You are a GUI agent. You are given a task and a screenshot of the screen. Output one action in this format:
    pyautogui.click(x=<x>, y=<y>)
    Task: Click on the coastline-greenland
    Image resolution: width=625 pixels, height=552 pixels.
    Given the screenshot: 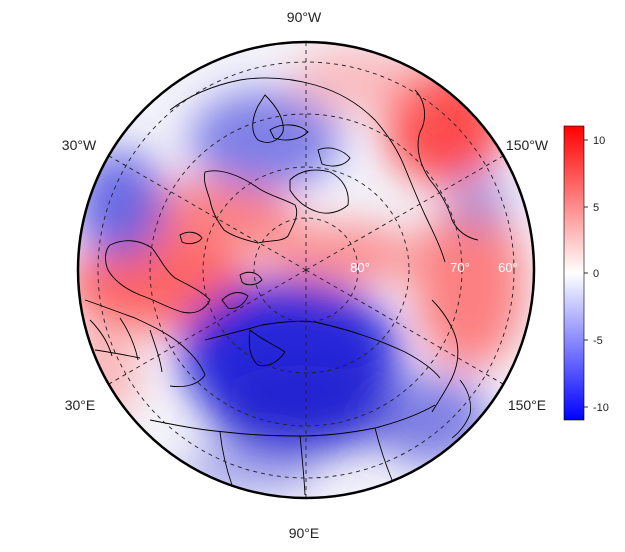 What is the action you would take?
    pyautogui.click(x=250, y=207)
    